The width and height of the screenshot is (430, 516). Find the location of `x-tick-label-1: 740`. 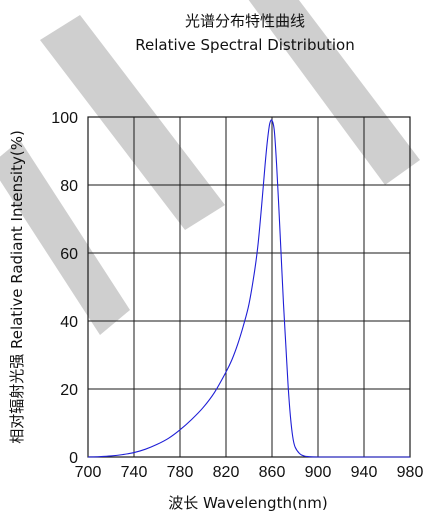

x-tick-label-1: 740 is located at coordinates (134, 472).